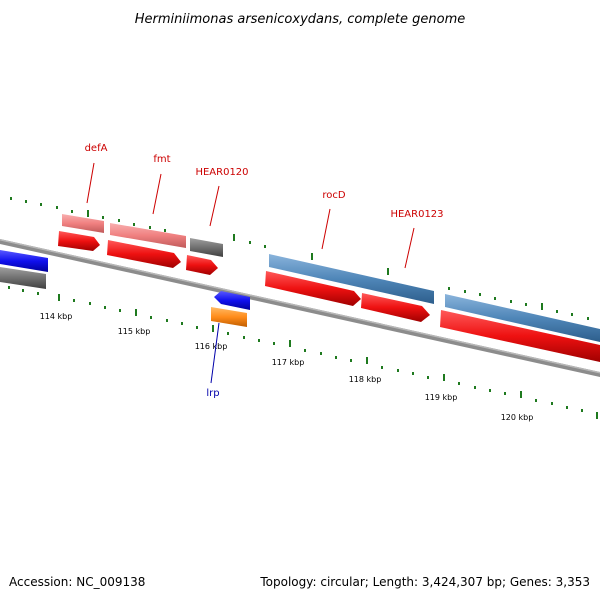 Image resolution: width=600 pixels, height=600 pixels. I want to click on kbp-label: 114 kbp, so click(56, 316).